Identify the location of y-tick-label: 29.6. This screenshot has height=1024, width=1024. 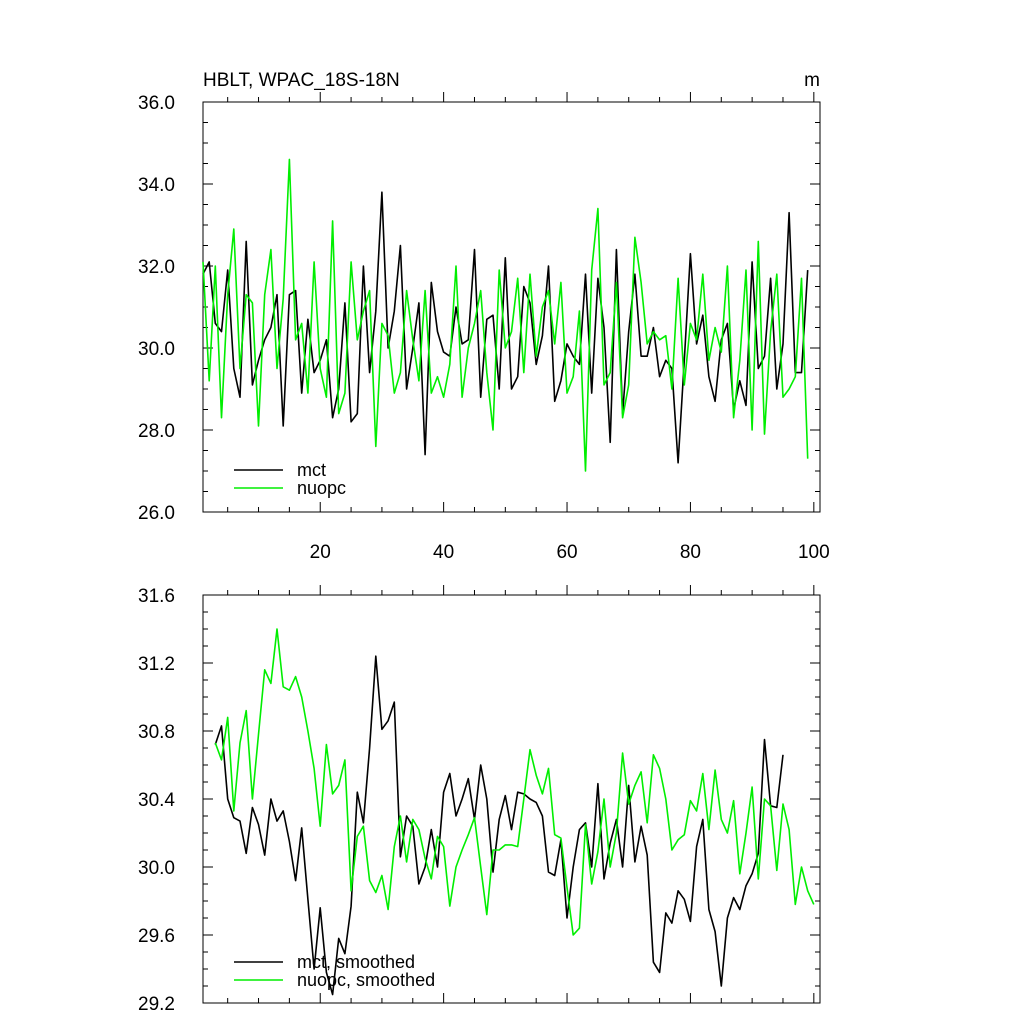
(156, 936).